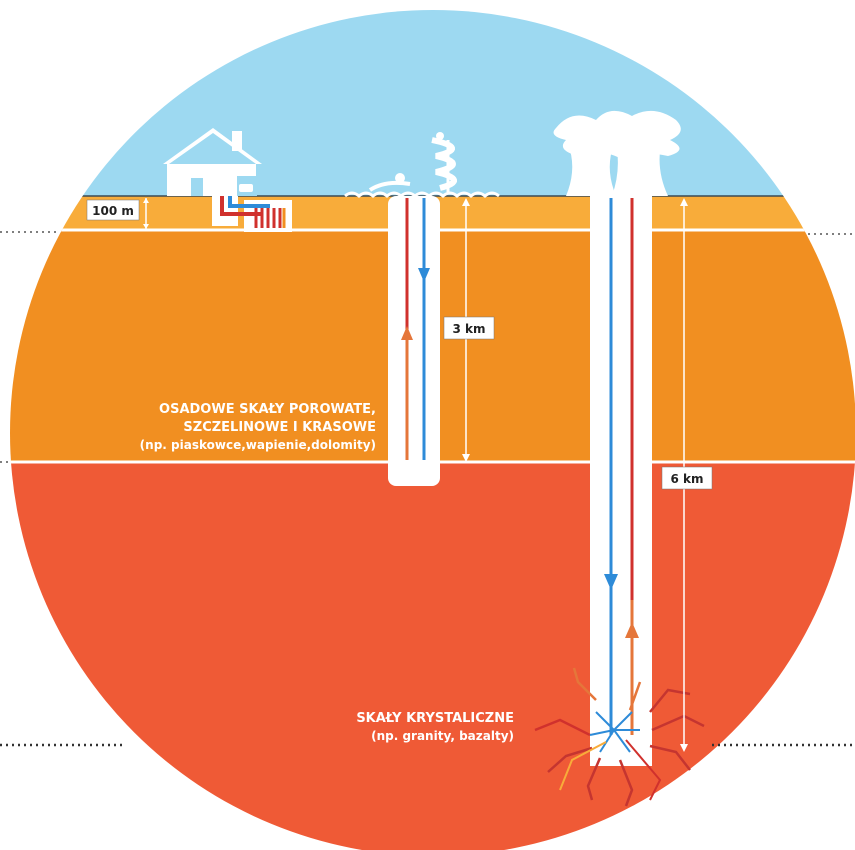 This screenshot has height=850, width=855. What do you see at coordinates (252, 214) in the screenshot?
I see `heat-pump-icon` at bounding box center [252, 214].